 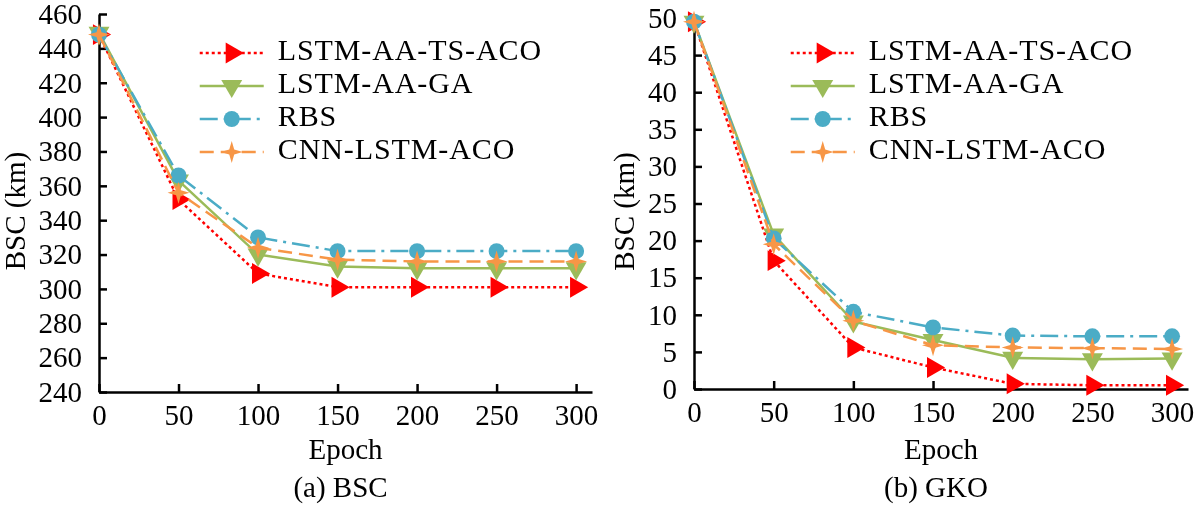 What do you see at coordinates (60, 391) in the screenshot?
I see `y-tick-label: 240` at bounding box center [60, 391].